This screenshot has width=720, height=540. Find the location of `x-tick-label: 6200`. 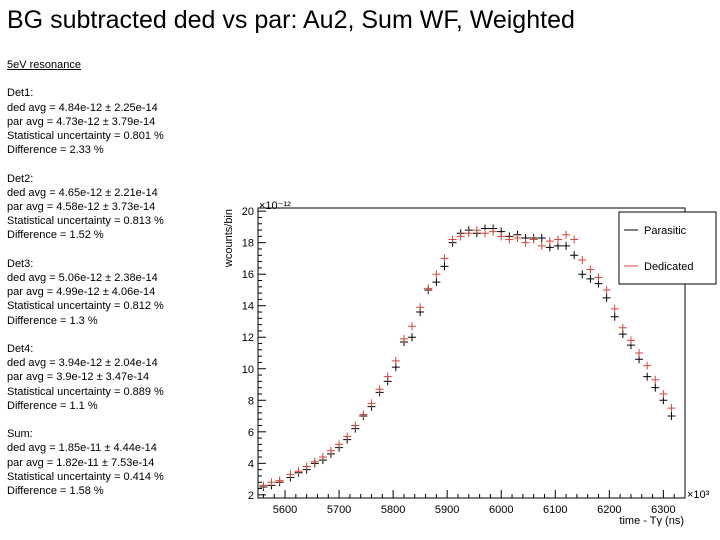

x-tick-label: 6200 is located at coordinates (609, 510).